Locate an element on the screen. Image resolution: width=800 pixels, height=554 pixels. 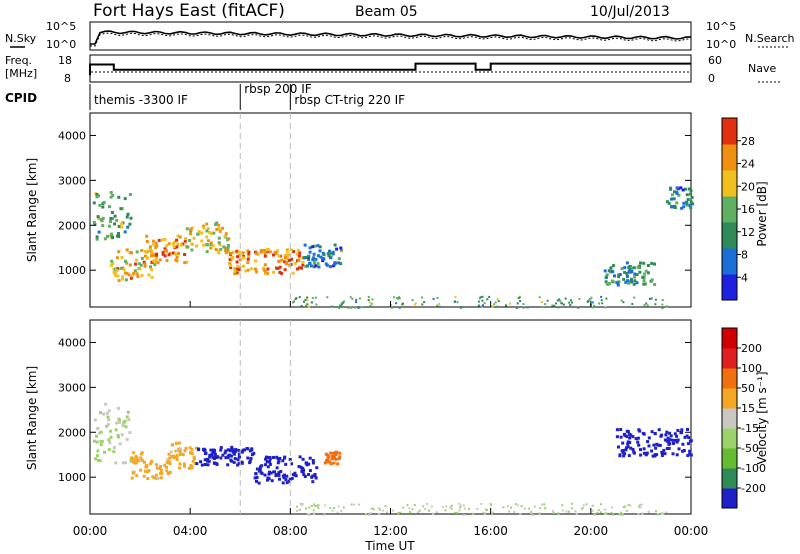
y-tick-label: 2000 is located at coordinates (72, 432).